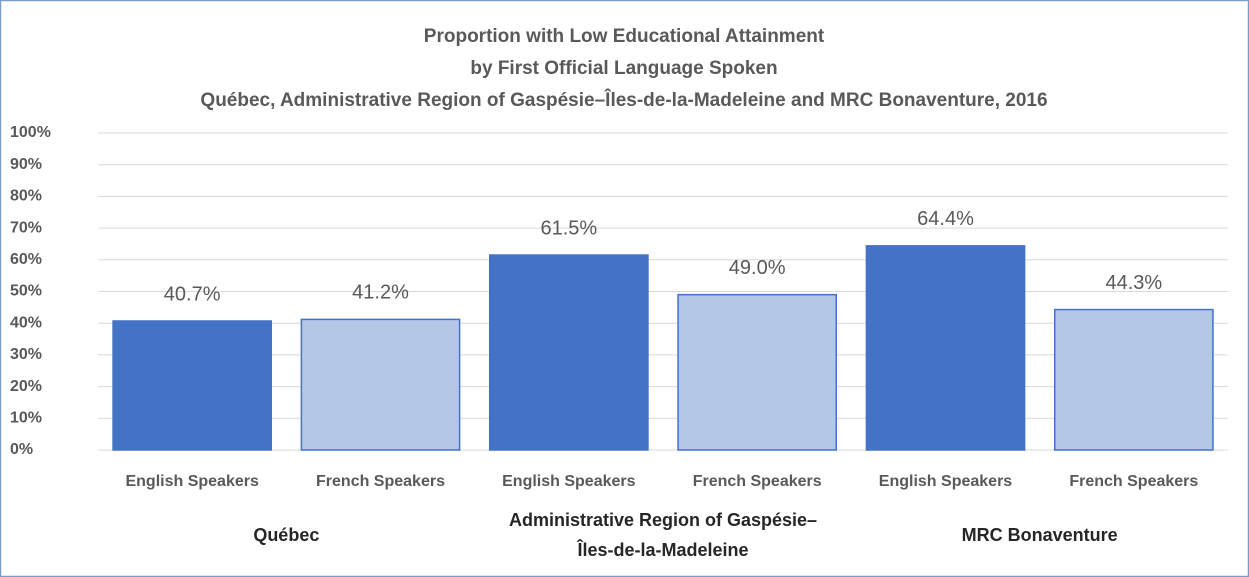 The width and height of the screenshot is (1249, 577). Describe the element at coordinates (26, 259) in the screenshot. I see `y-tick-label: 60%` at that location.